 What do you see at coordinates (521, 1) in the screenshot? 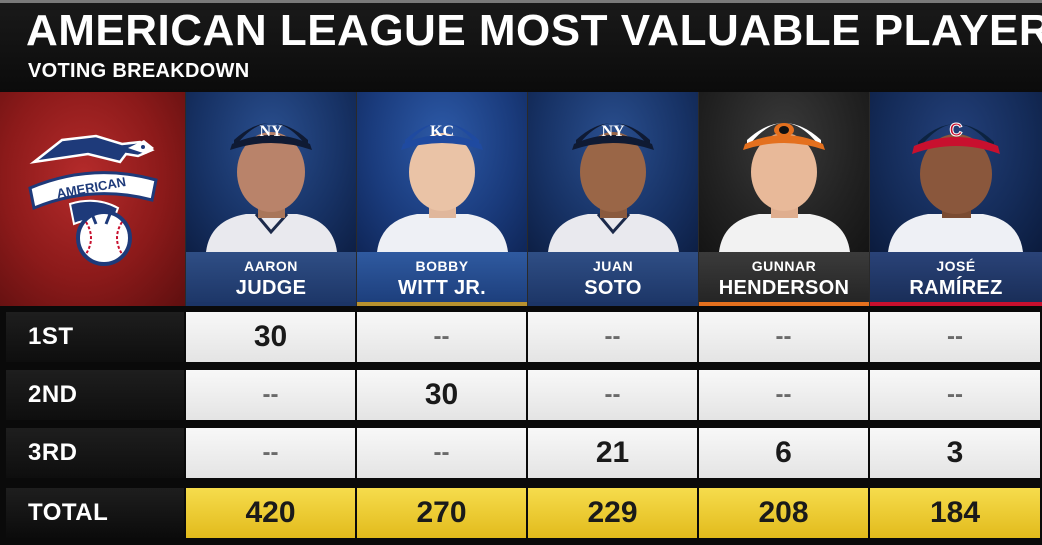
I see `header-top-rule` at bounding box center [521, 1].